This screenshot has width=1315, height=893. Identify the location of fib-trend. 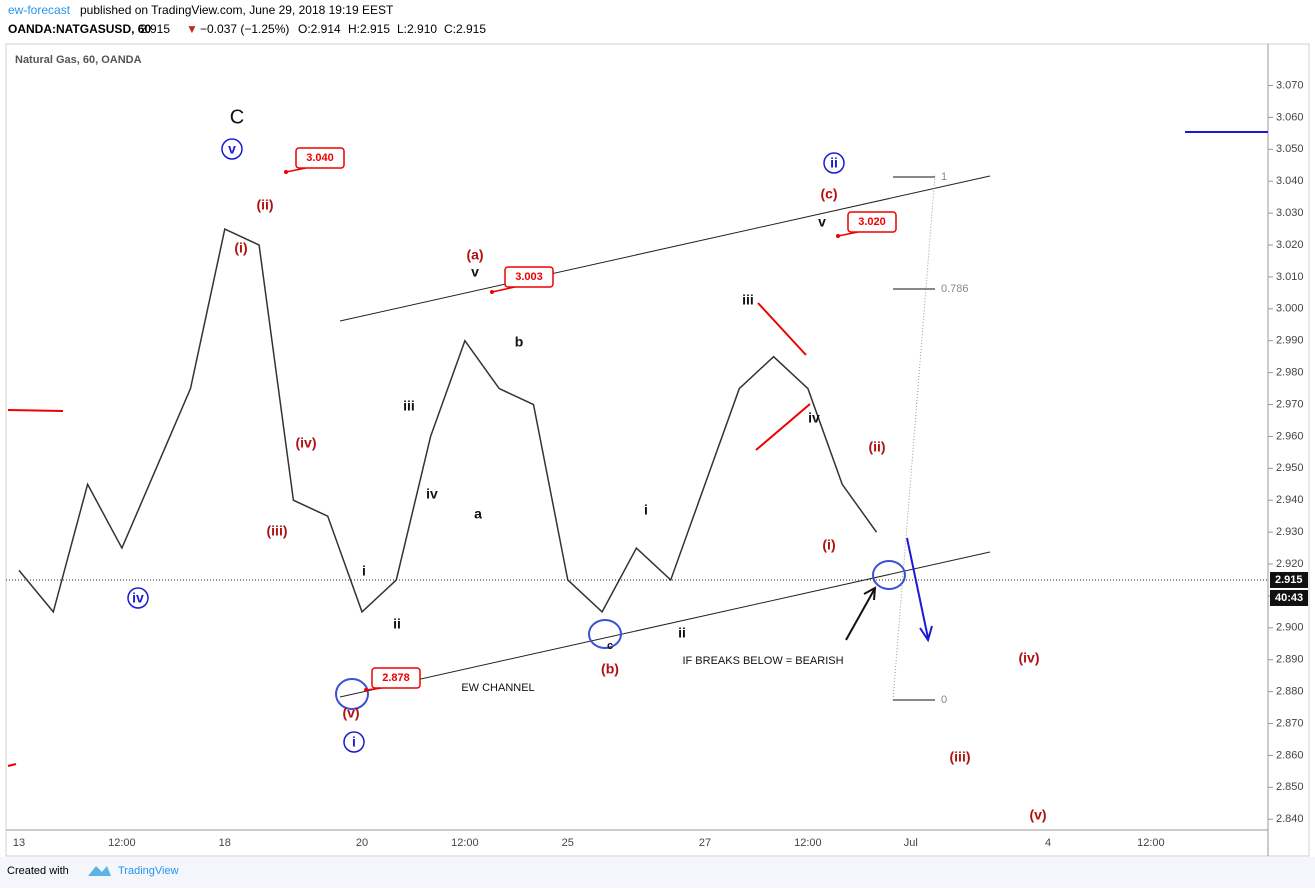
(914, 437).